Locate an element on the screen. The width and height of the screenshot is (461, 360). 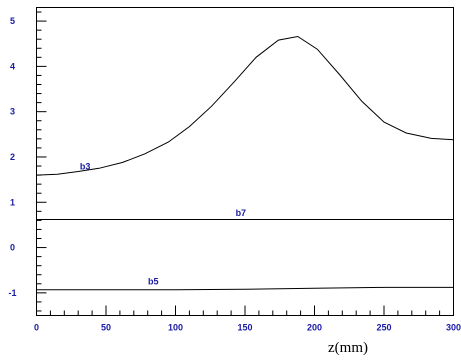
y-tick-label: 4 is located at coordinates (12, 66).